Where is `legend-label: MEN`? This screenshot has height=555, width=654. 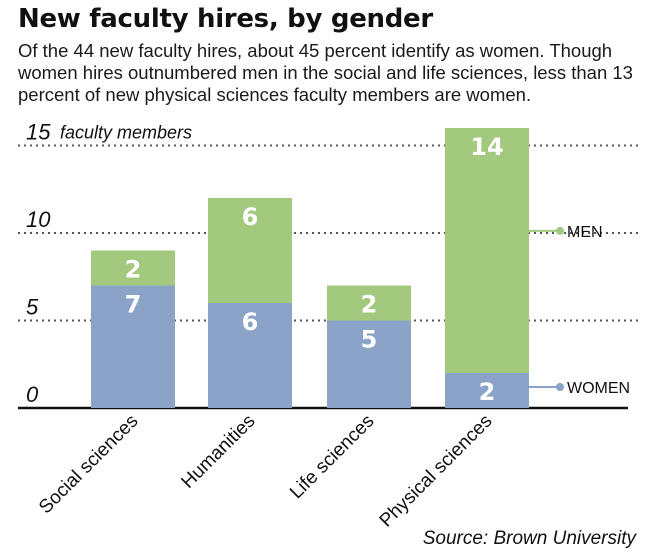 legend-label: MEN is located at coordinates (585, 232).